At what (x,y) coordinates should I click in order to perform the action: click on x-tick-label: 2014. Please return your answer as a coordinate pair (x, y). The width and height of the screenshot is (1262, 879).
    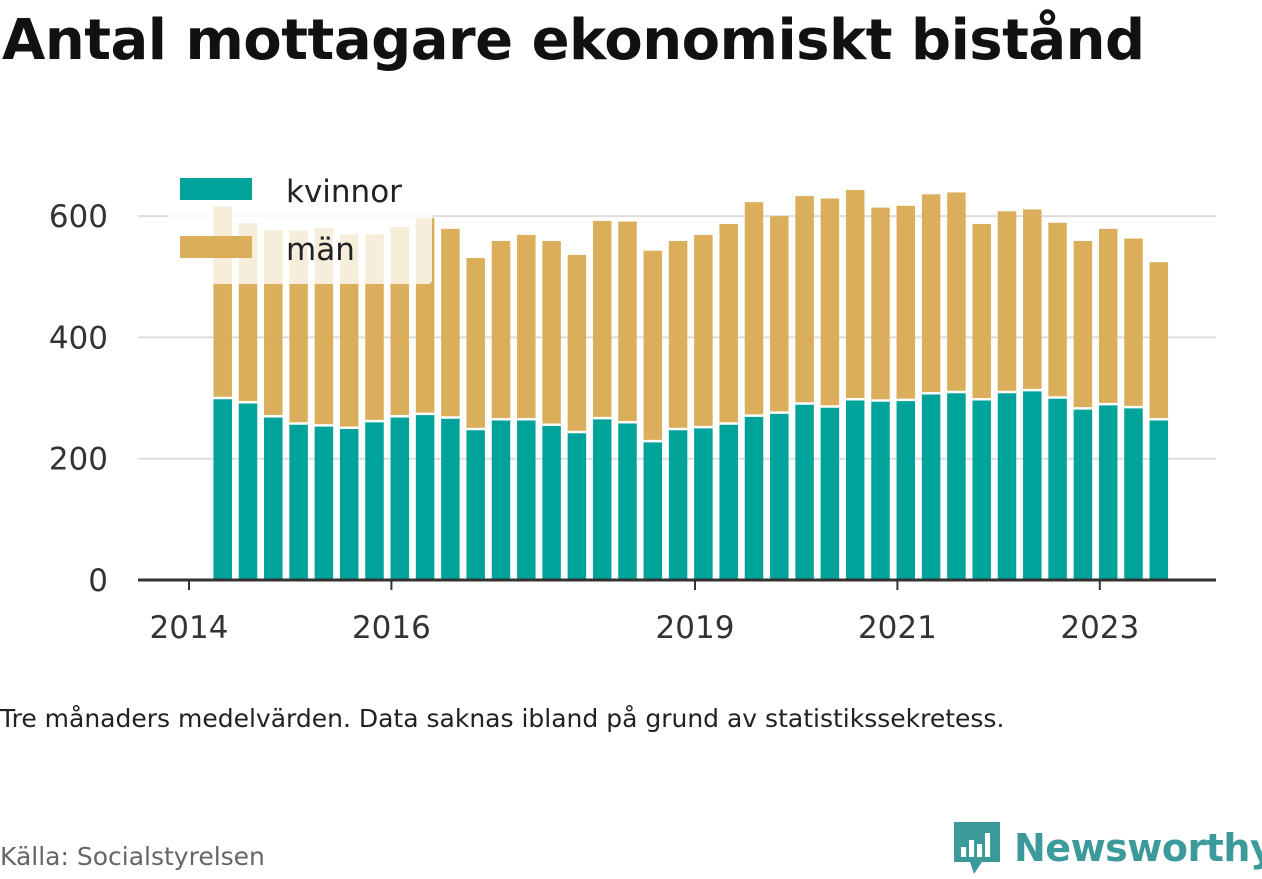
    Looking at the image, I should click on (189, 628).